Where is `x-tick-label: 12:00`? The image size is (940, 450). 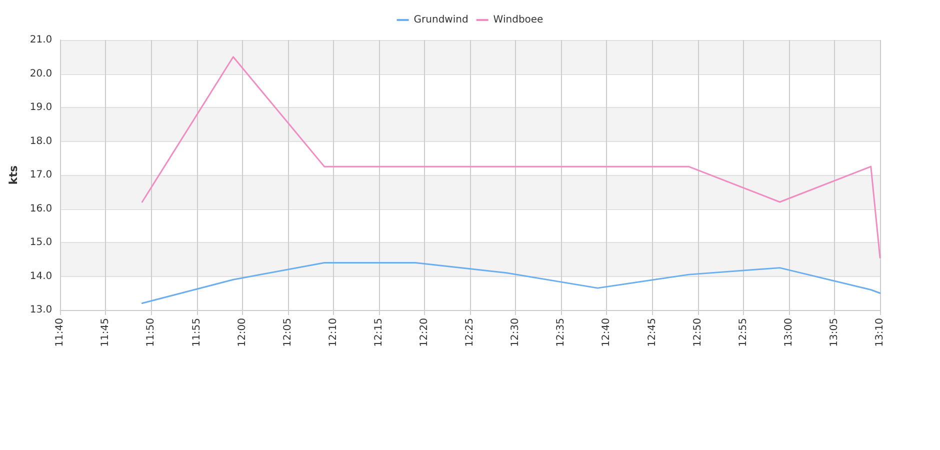
x-tick-label: 12:00 is located at coordinates (242, 332).